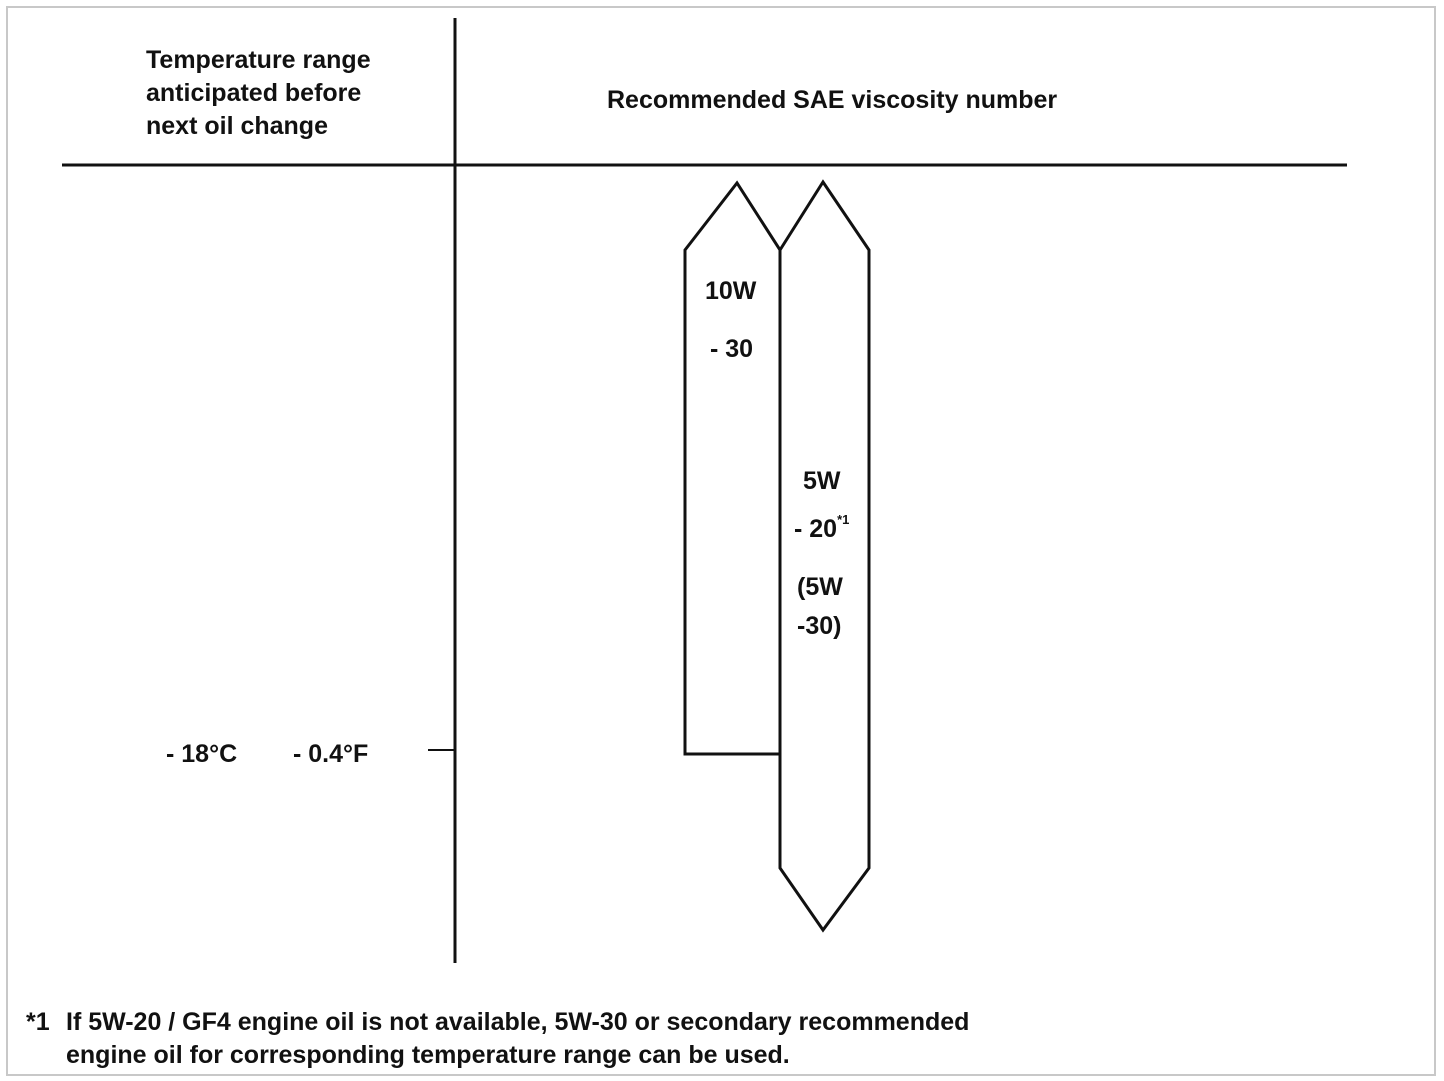 Image resolution: width=1444 pixels, height=1081 pixels. I want to click on header-left-line-1: Temperature range, so click(258, 60).